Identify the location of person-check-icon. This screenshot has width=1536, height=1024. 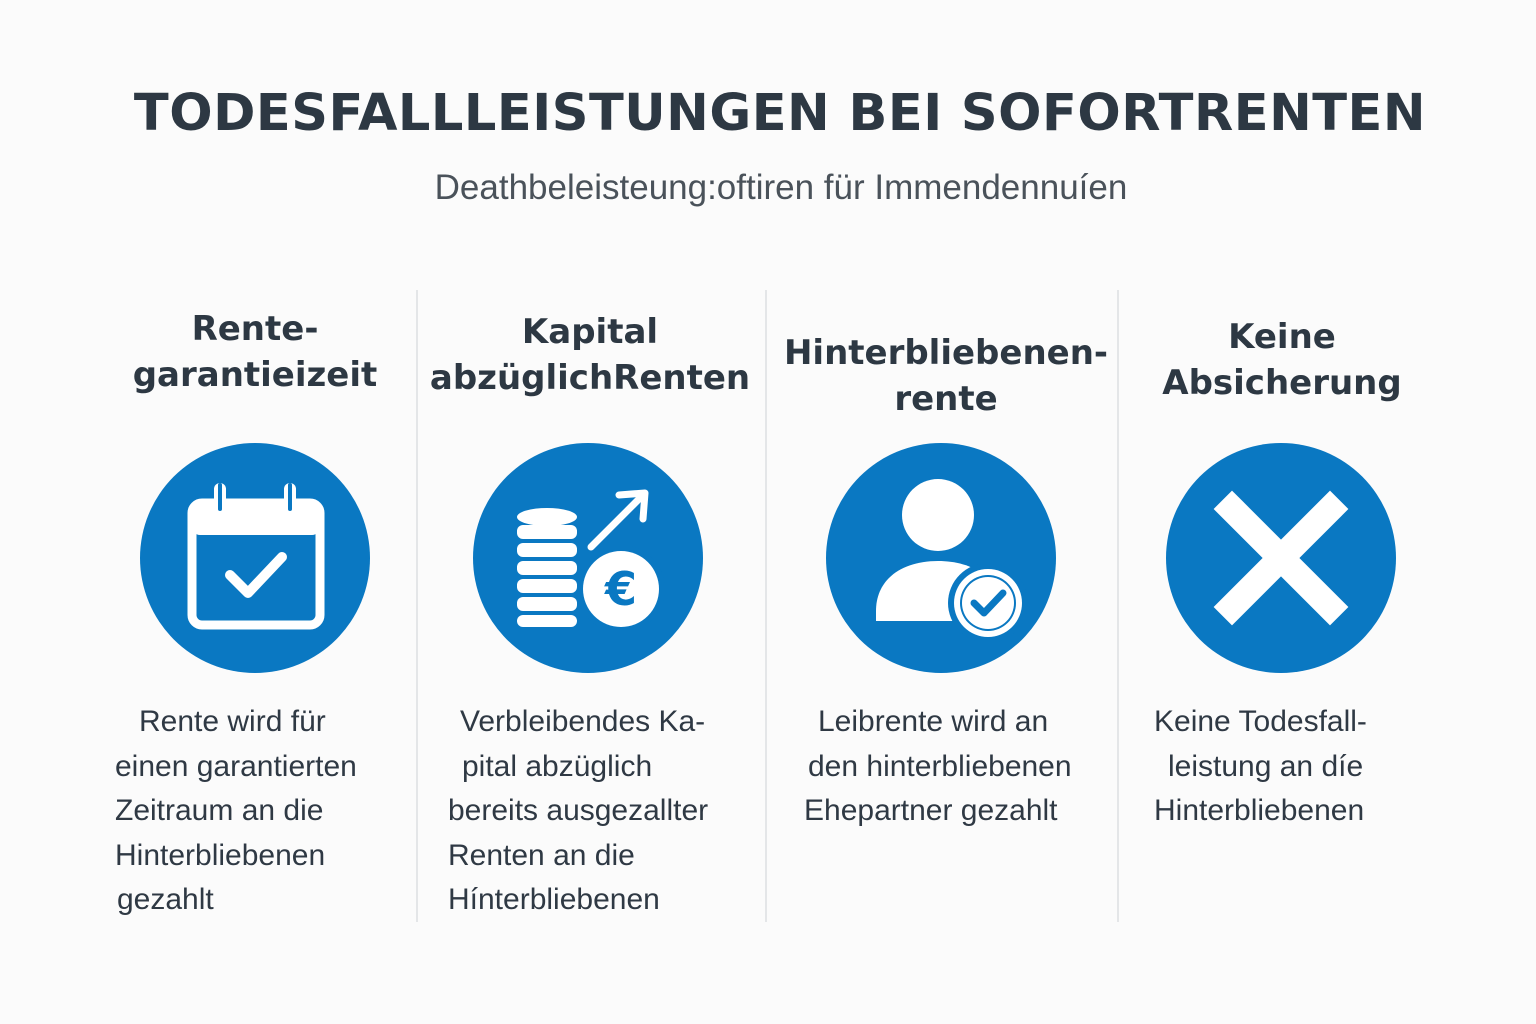
(952, 561).